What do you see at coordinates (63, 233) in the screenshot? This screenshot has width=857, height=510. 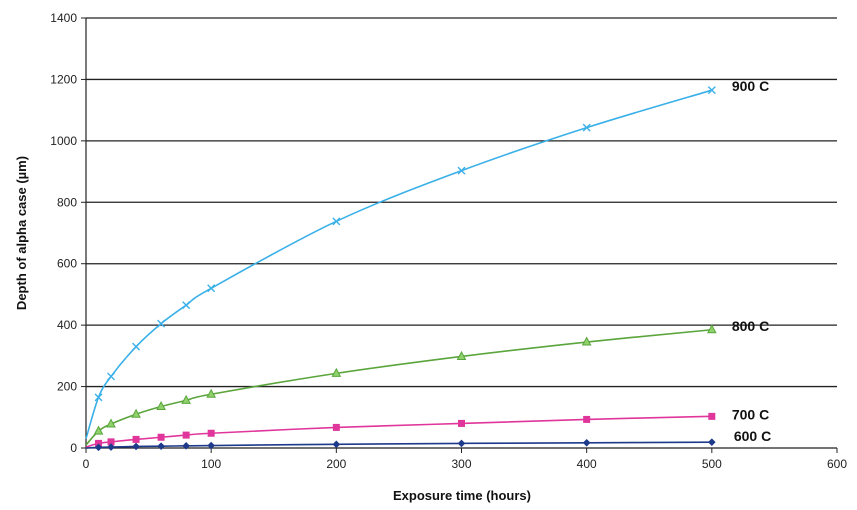 I see `y-tick-labels: 0 200 400 600 800 1000 1200 1400` at bounding box center [63, 233].